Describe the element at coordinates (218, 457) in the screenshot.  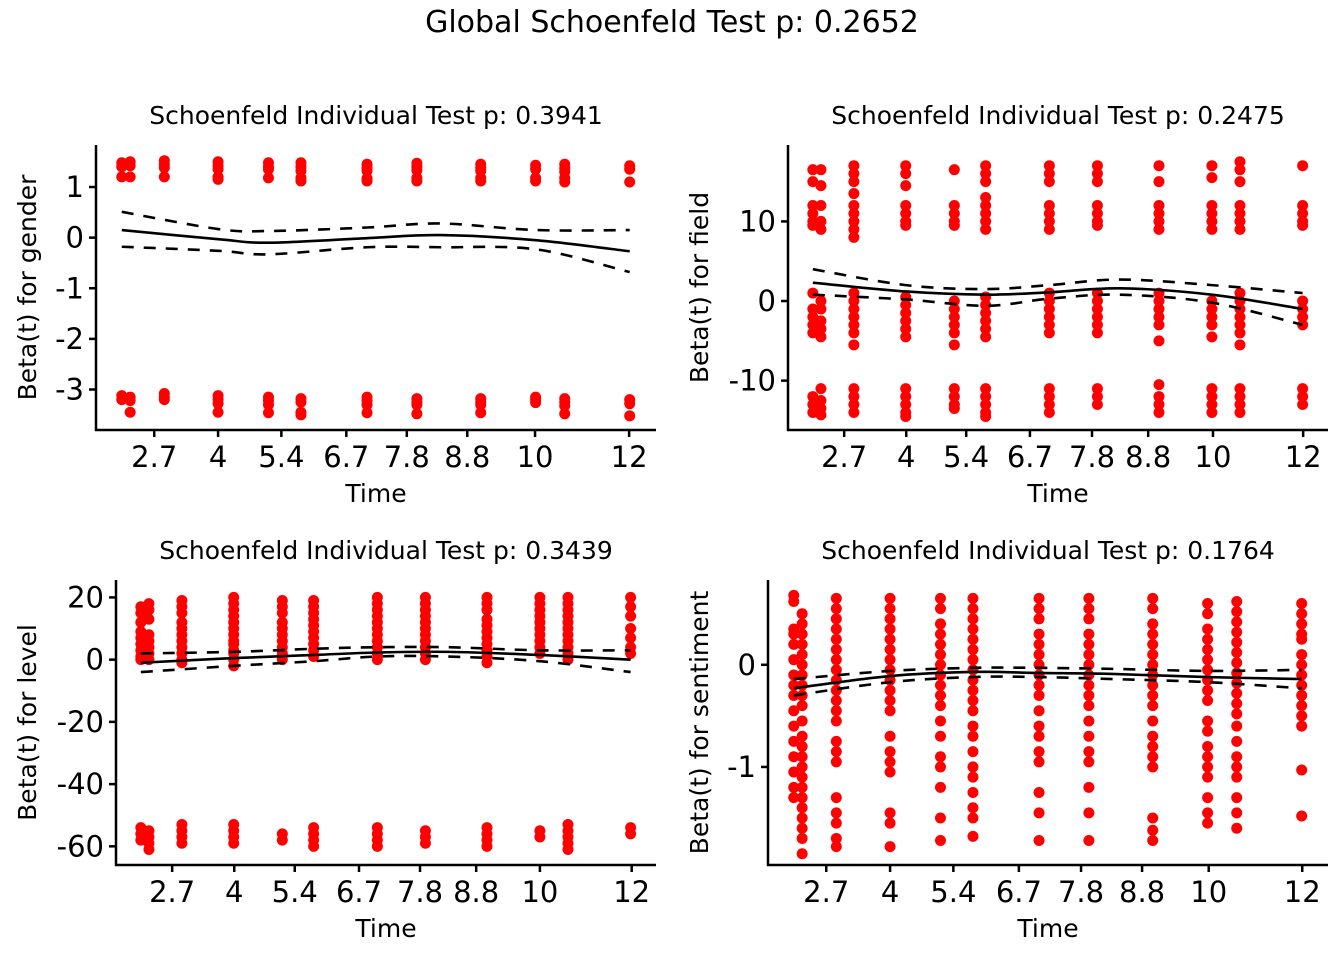
I see `x-tick-label: 4` at that location.